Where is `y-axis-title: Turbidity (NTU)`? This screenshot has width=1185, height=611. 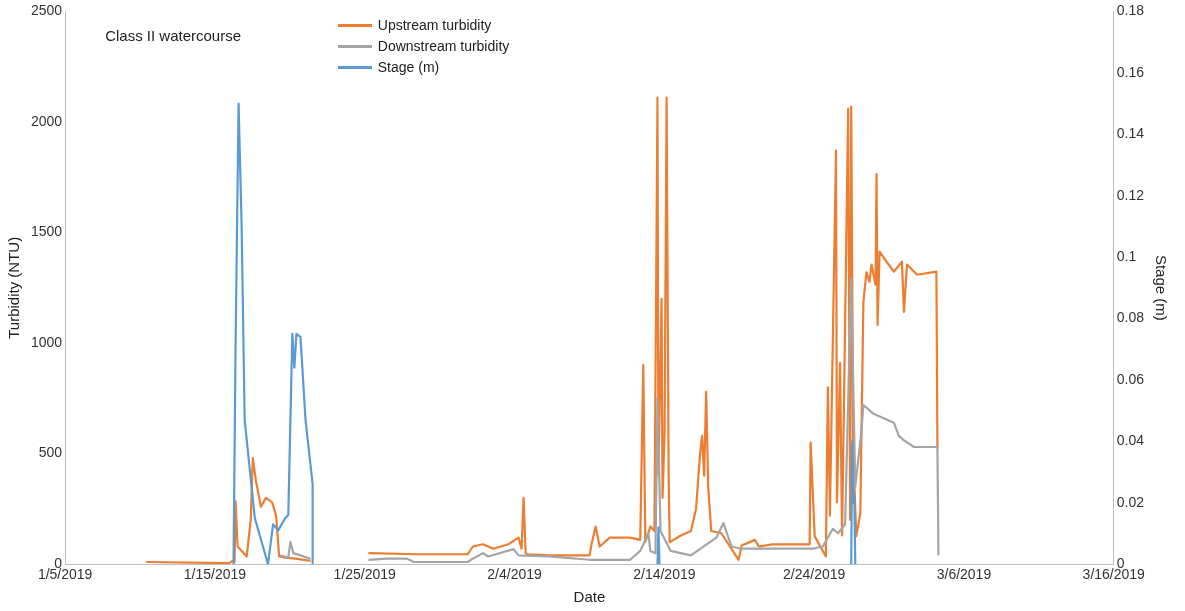 y-axis-title: Turbidity (NTU) is located at coordinates (14, 287).